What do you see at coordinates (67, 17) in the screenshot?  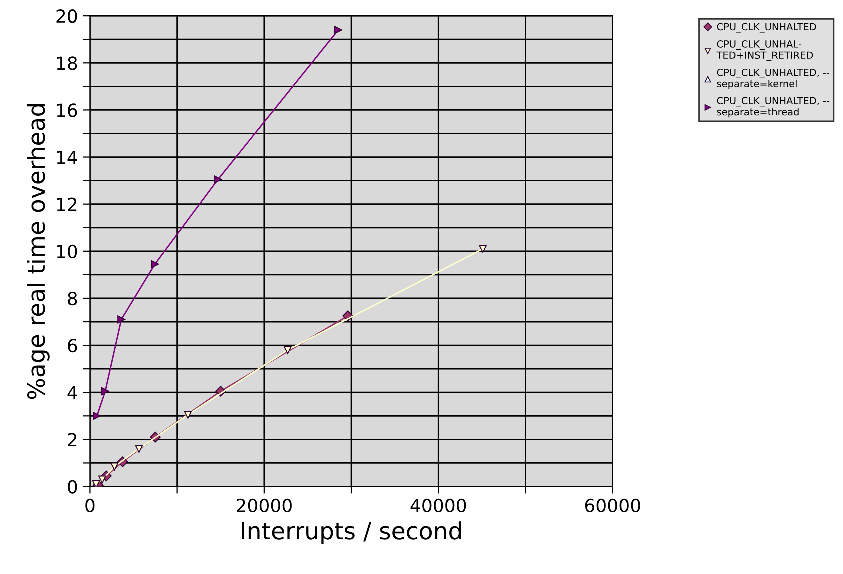 I see `y-tick-label: 20` at bounding box center [67, 17].